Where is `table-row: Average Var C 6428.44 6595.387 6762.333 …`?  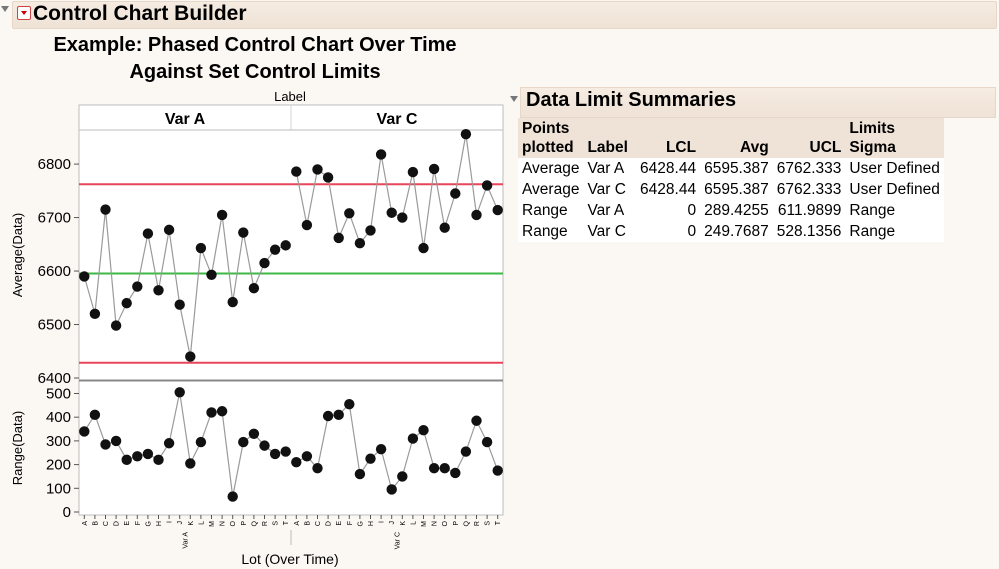
table-row: Average Var C 6428.44 6595.387 6762.333 … is located at coordinates (731, 189).